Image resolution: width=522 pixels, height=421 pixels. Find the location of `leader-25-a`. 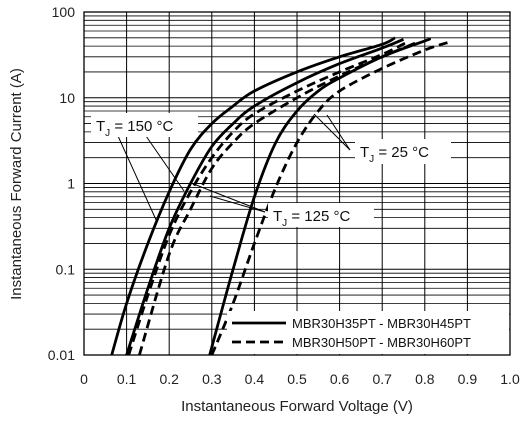

leader-25-a is located at coordinates (332, 132).